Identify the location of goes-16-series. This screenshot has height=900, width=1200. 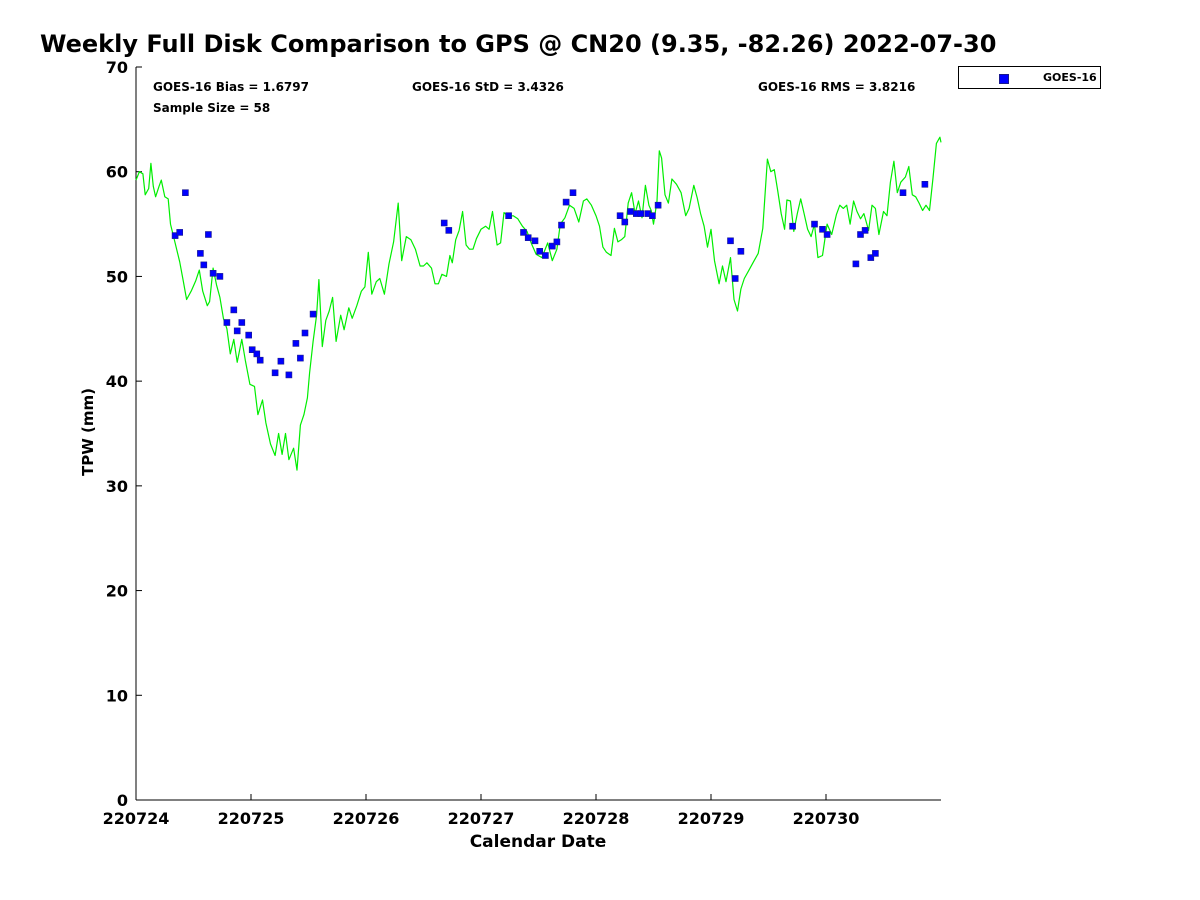
(550, 280).